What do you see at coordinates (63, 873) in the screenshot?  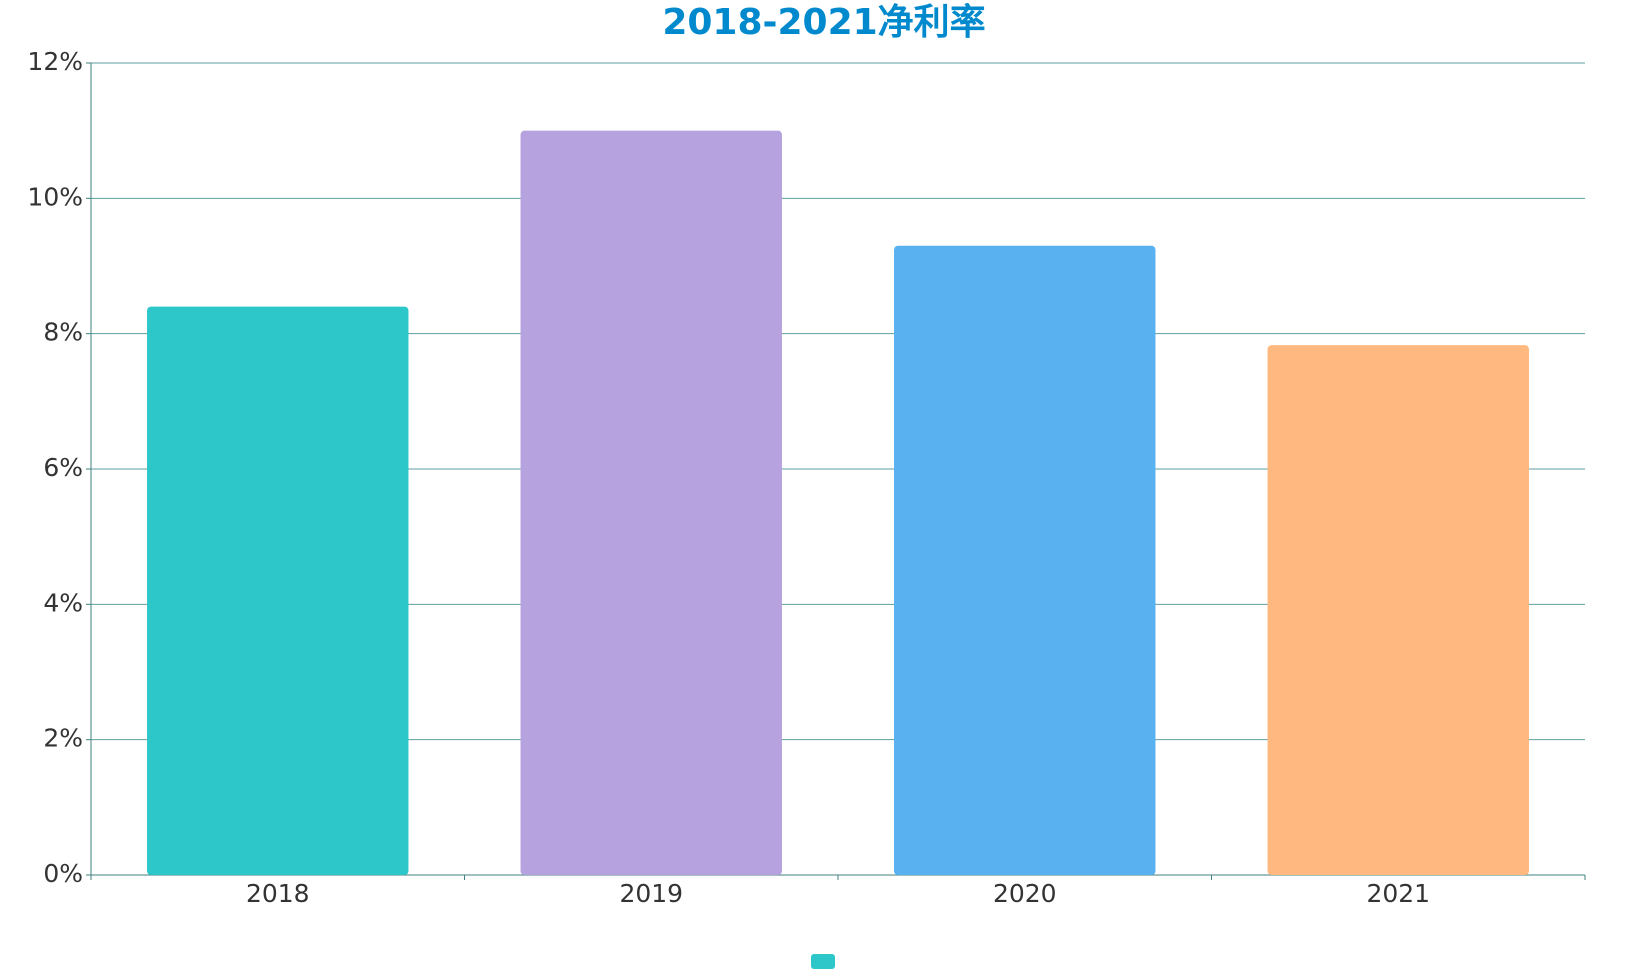 I see `y-tick-label: 0%` at bounding box center [63, 873].